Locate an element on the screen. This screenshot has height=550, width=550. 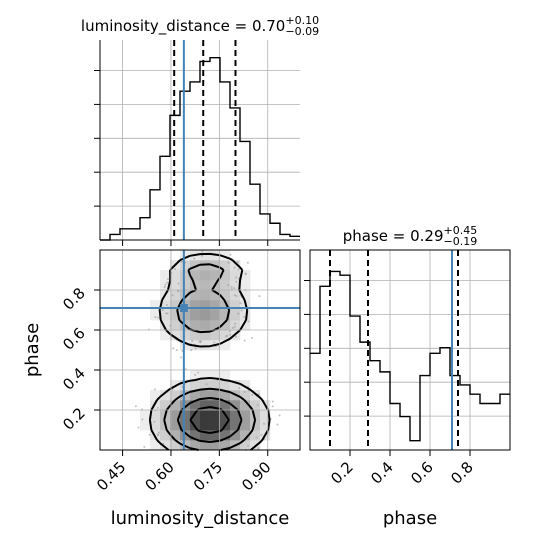
y-axis-label-phase: phase is located at coordinates (32, 350).